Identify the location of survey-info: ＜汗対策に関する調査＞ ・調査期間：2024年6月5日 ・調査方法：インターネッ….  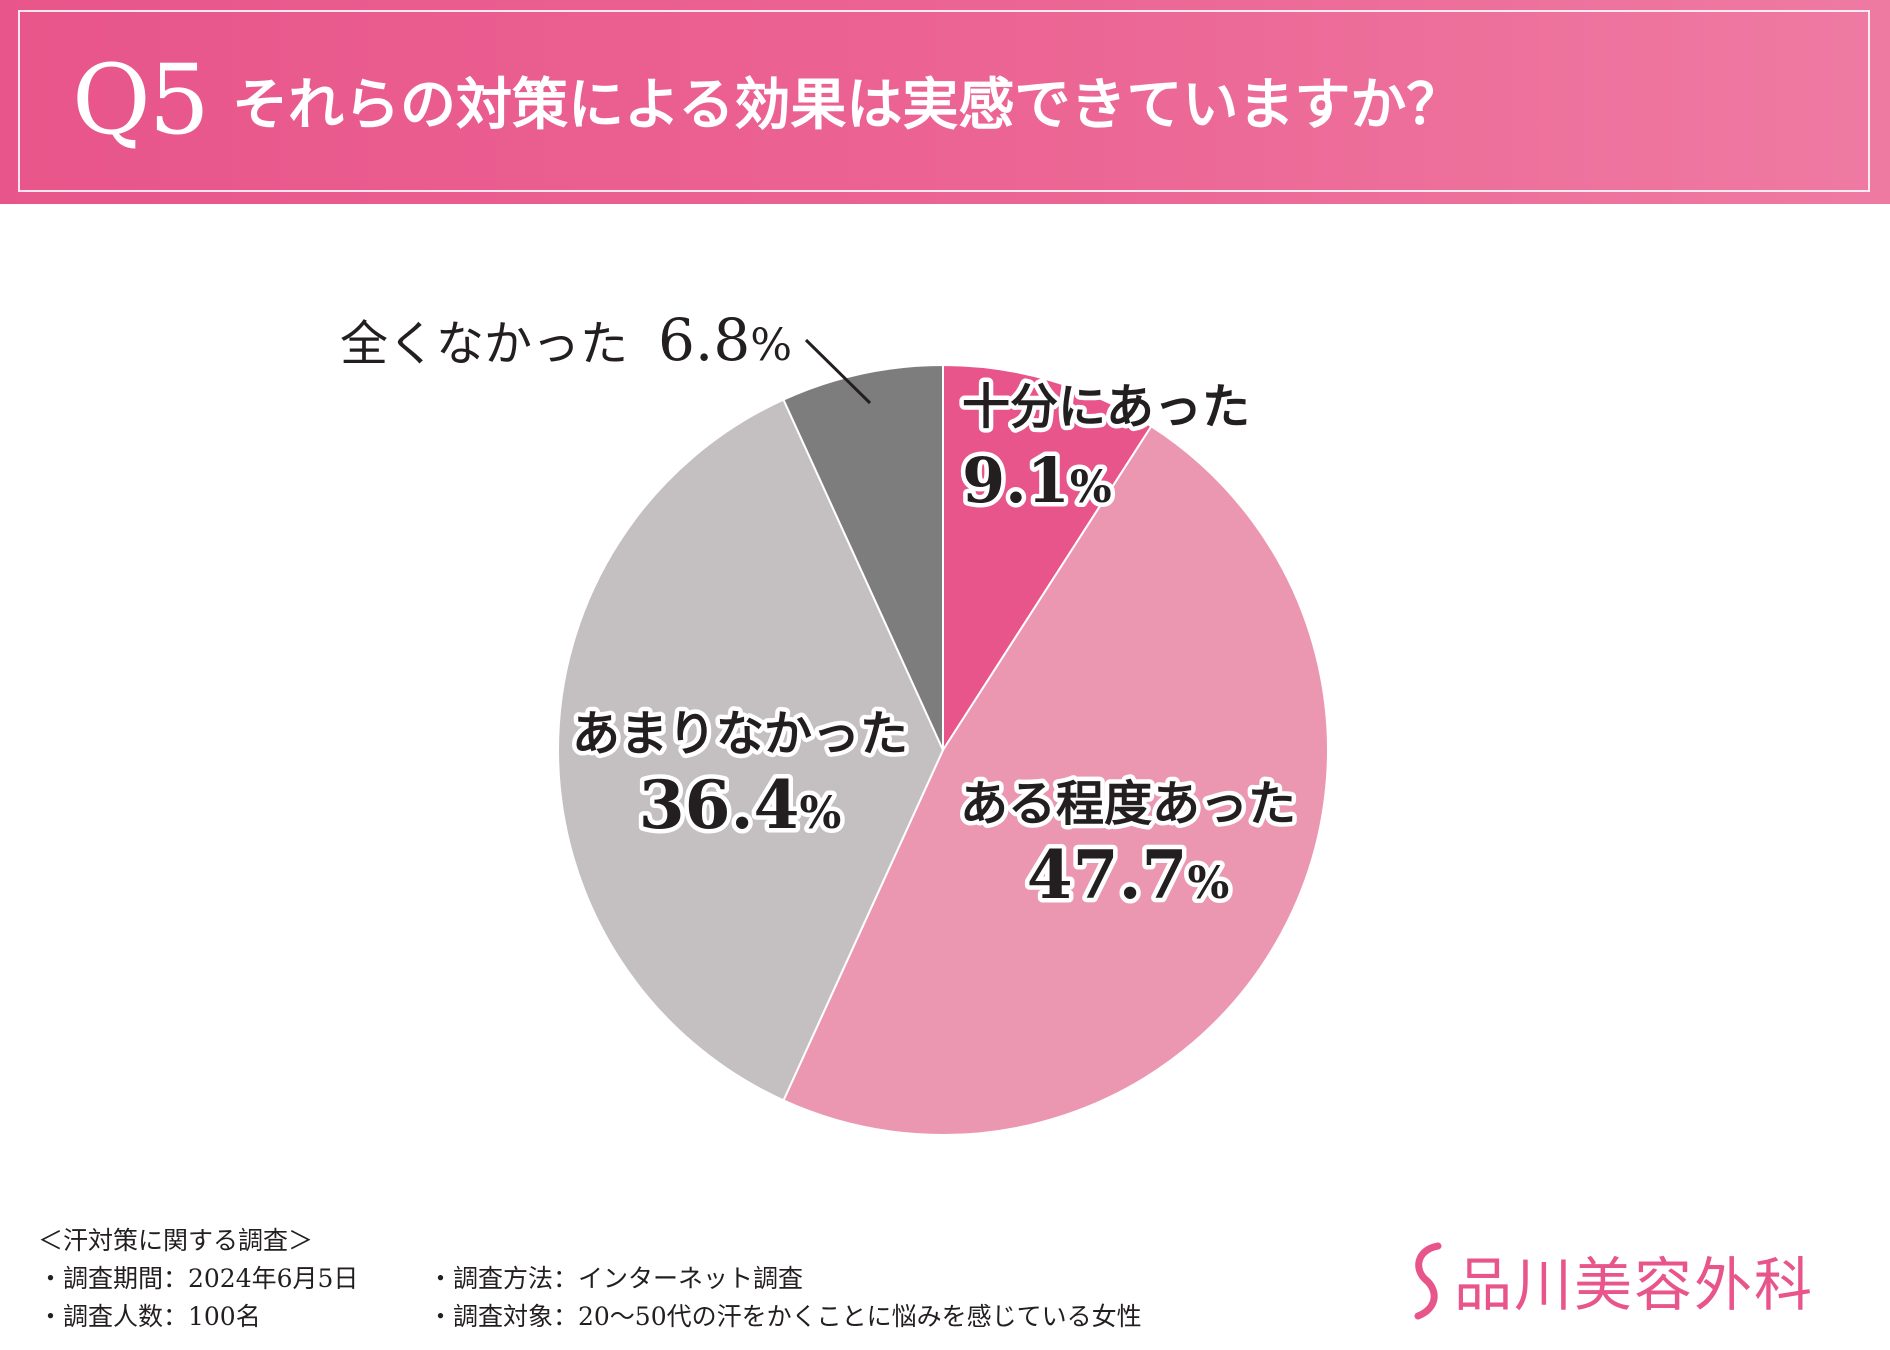
(590, 1279).